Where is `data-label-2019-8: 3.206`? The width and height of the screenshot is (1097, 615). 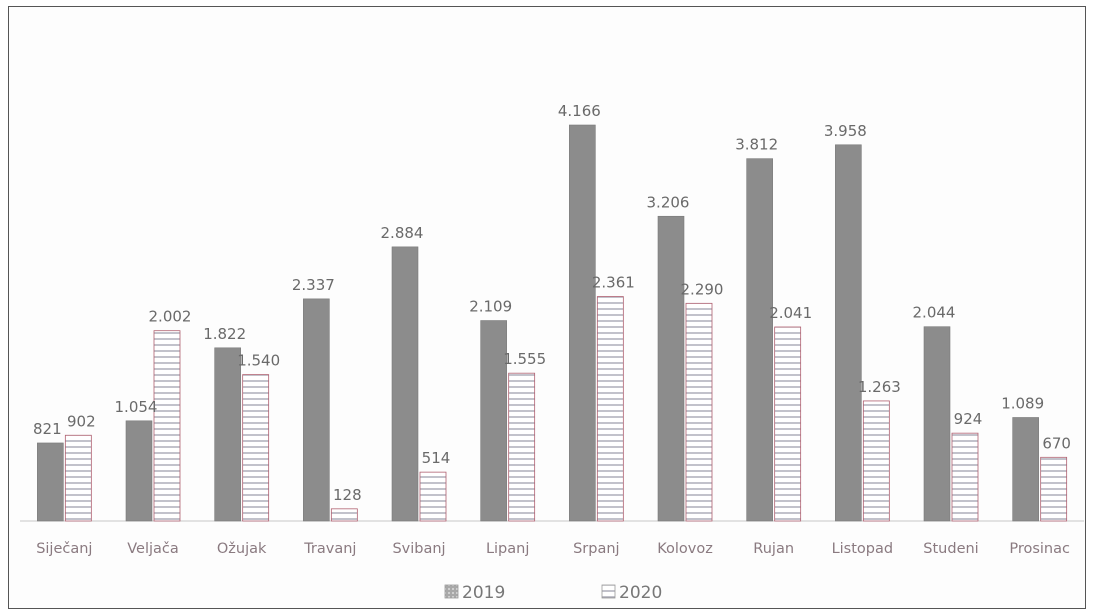
data-label-2019-8: 3.206 is located at coordinates (668, 202).